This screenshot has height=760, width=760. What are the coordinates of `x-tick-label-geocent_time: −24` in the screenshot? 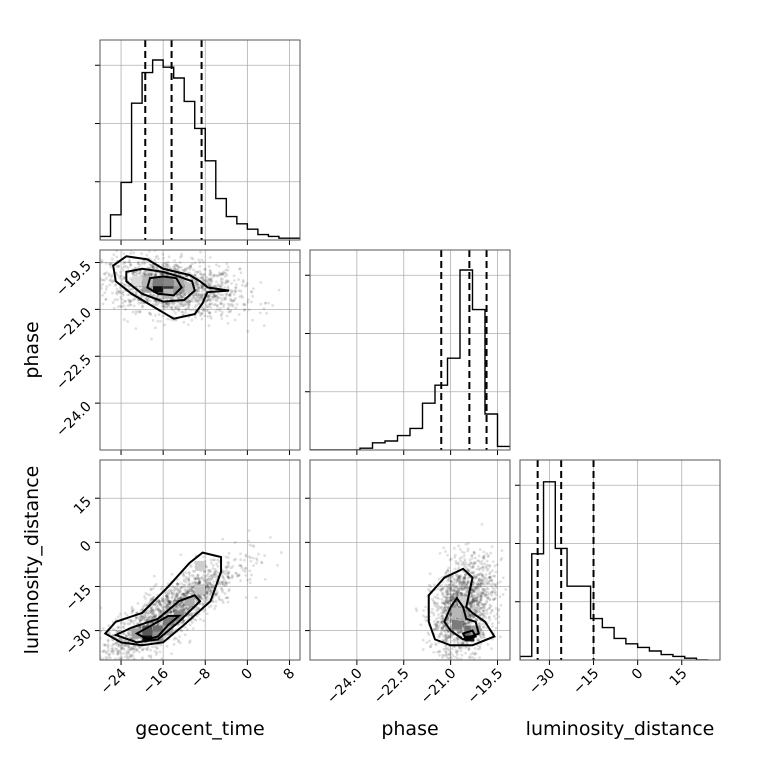 It's located at (114, 681).